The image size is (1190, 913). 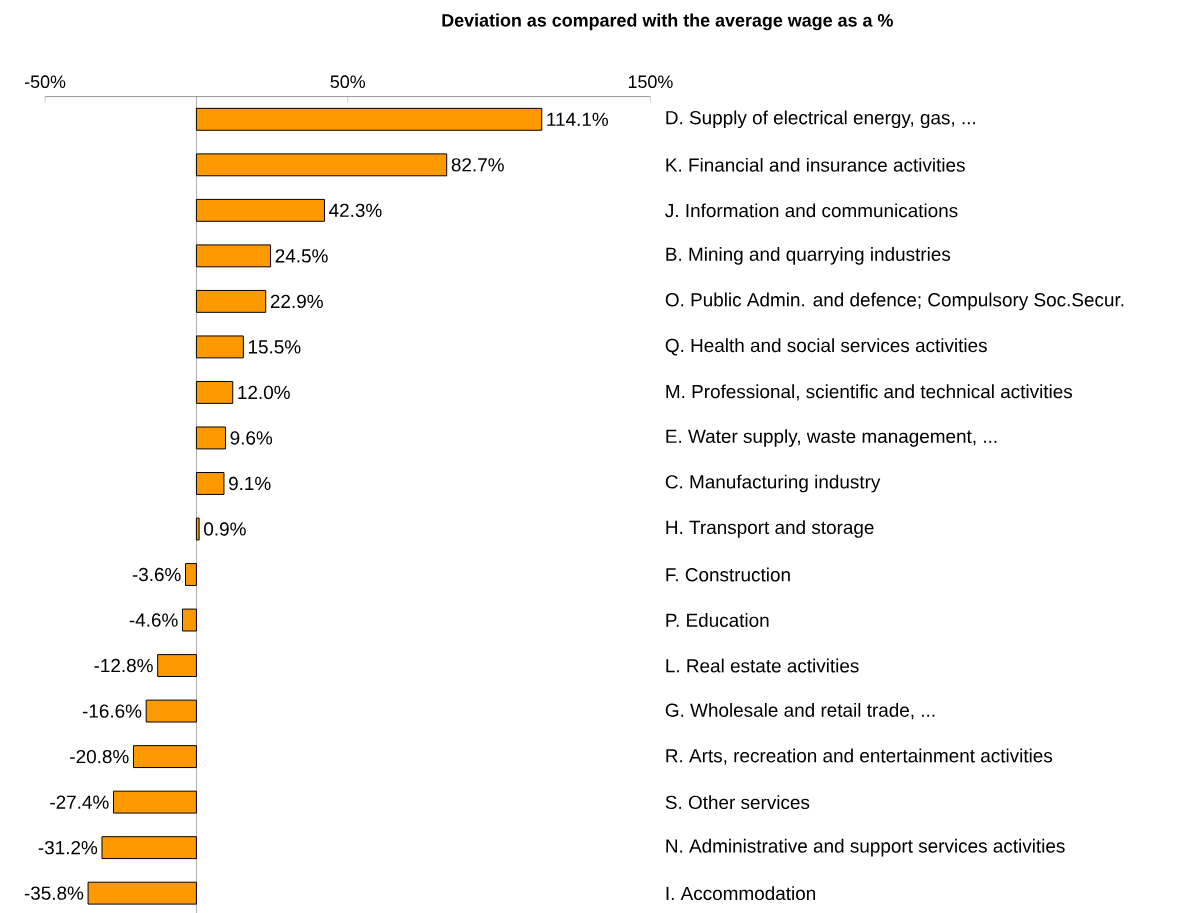 I want to click on data-label: -3.6%, so click(x=156, y=574).